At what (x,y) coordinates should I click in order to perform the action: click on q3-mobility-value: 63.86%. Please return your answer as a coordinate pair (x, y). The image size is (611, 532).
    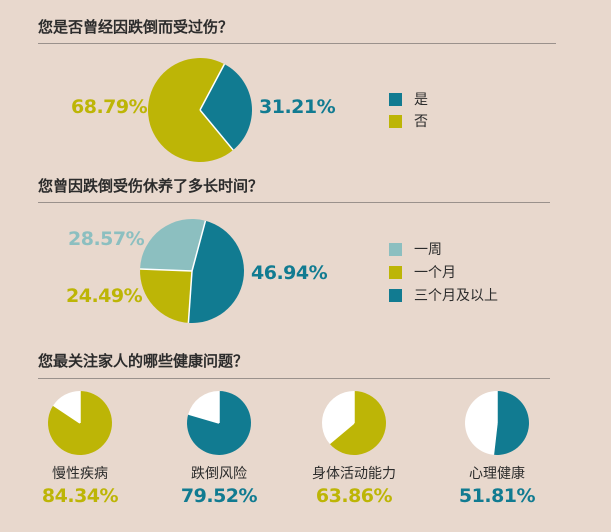
    Looking at the image, I should click on (354, 496).